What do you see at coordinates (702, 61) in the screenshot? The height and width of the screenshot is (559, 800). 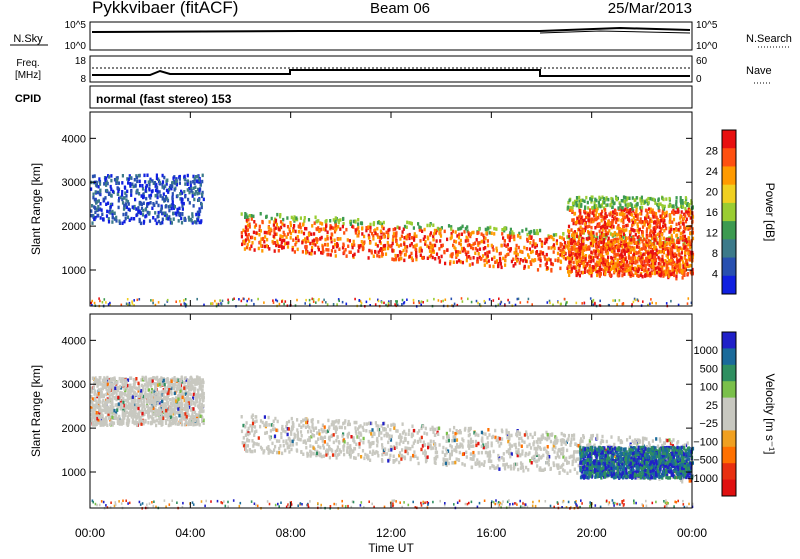 I see `nave-tick-top: 60` at bounding box center [702, 61].